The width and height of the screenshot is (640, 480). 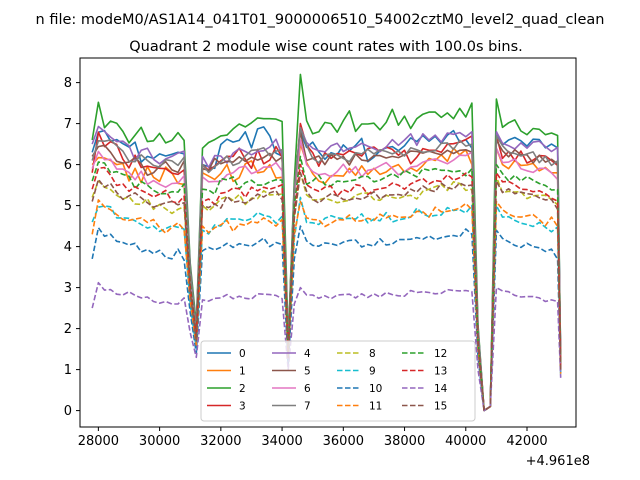 I want to click on x-tick-label: 40000, so click(x=465, y=441).